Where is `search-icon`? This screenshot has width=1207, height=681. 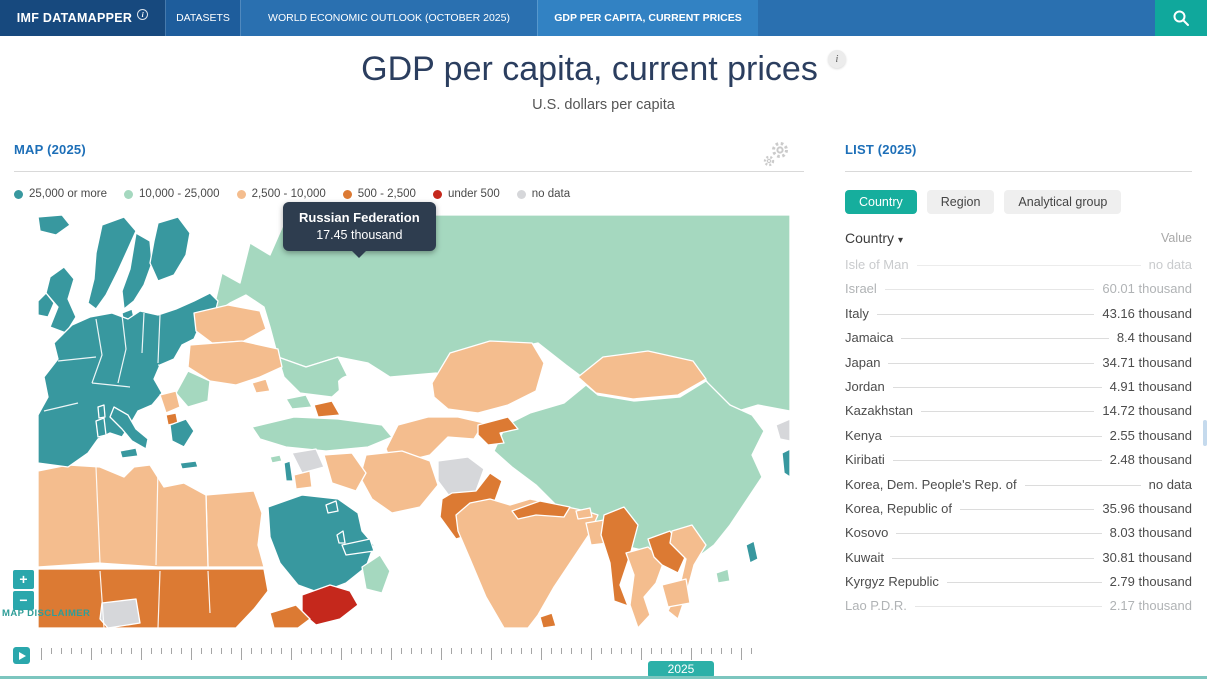 search-icon is located at coordinates (1181, 18).